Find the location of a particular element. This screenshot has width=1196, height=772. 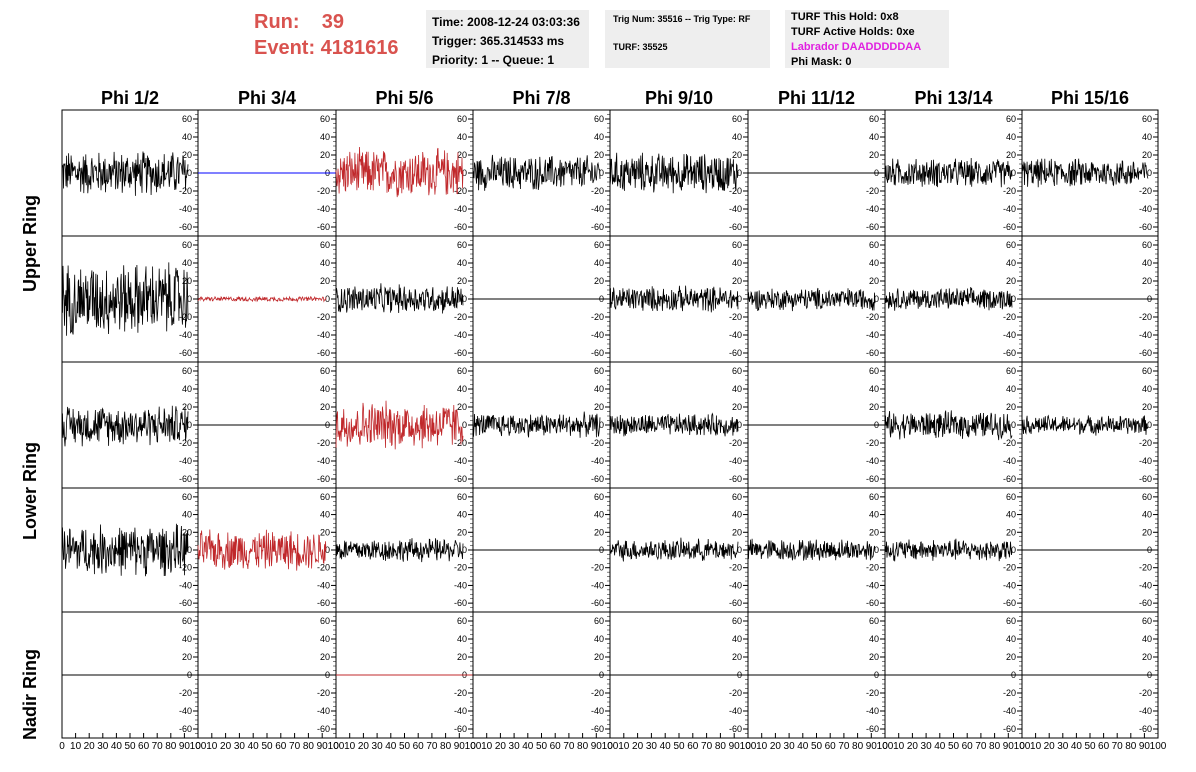

run-label: Run: 39 is located at coordinates (299, 22).